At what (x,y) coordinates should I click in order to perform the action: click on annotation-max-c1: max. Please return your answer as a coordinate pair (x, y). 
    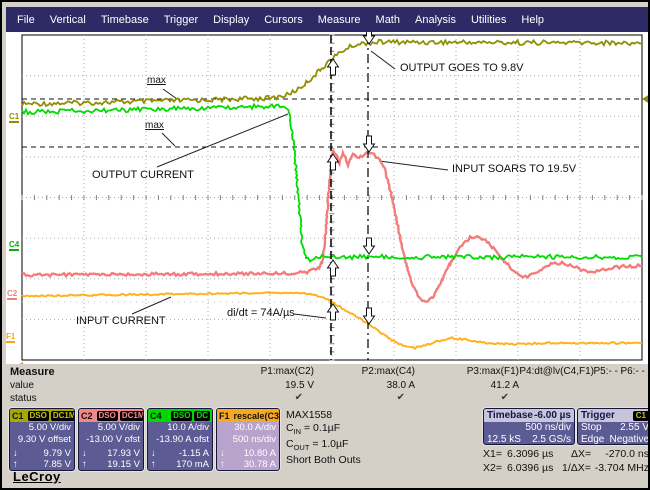
    Looking at the image, I should click on (156, 80).